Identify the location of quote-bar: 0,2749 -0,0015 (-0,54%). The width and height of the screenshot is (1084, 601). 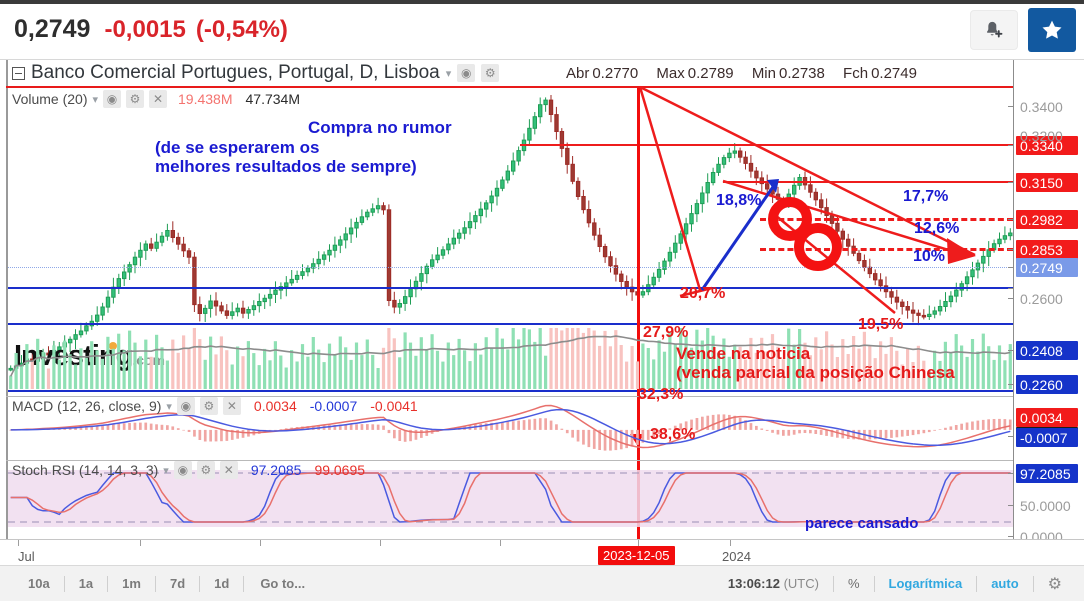
(542, 30).